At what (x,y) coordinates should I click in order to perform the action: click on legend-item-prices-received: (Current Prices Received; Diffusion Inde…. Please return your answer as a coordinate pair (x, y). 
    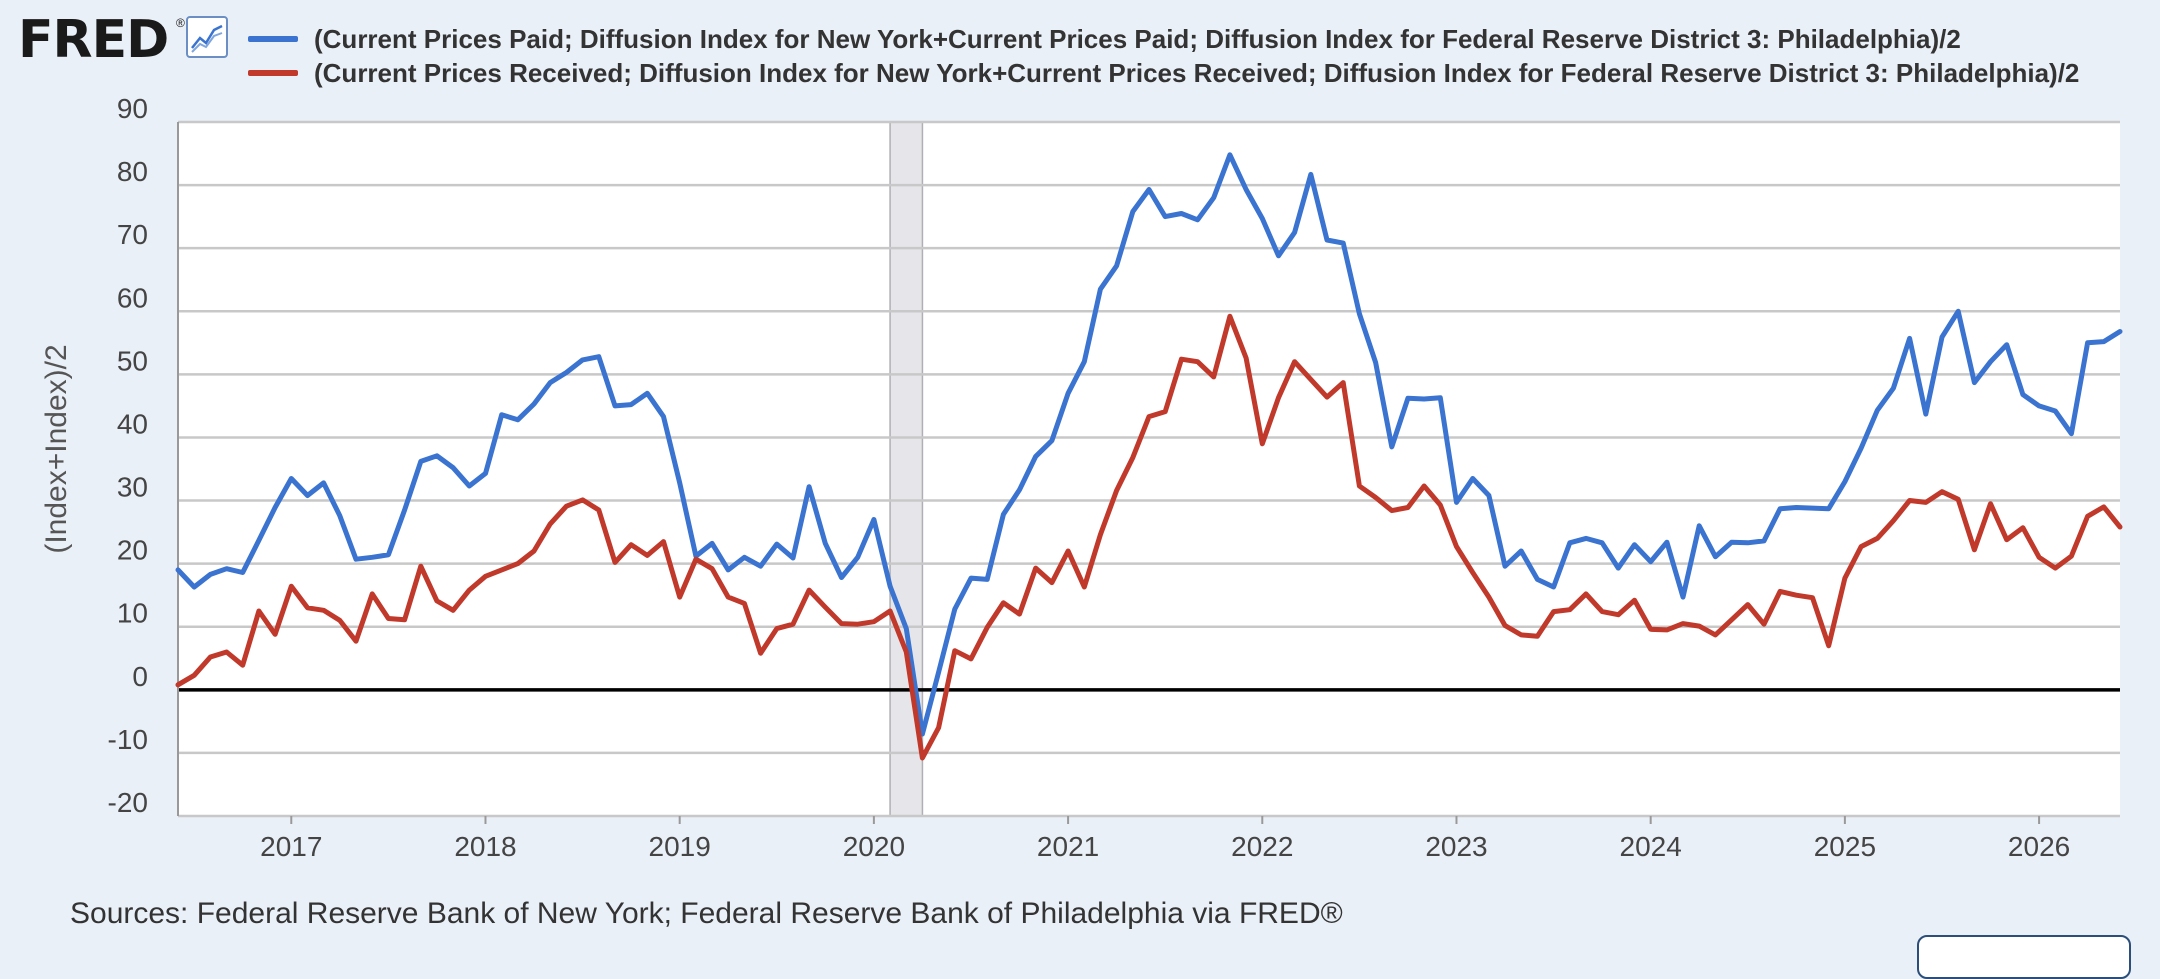
    Looking at the image, I should click on (1163, 73).